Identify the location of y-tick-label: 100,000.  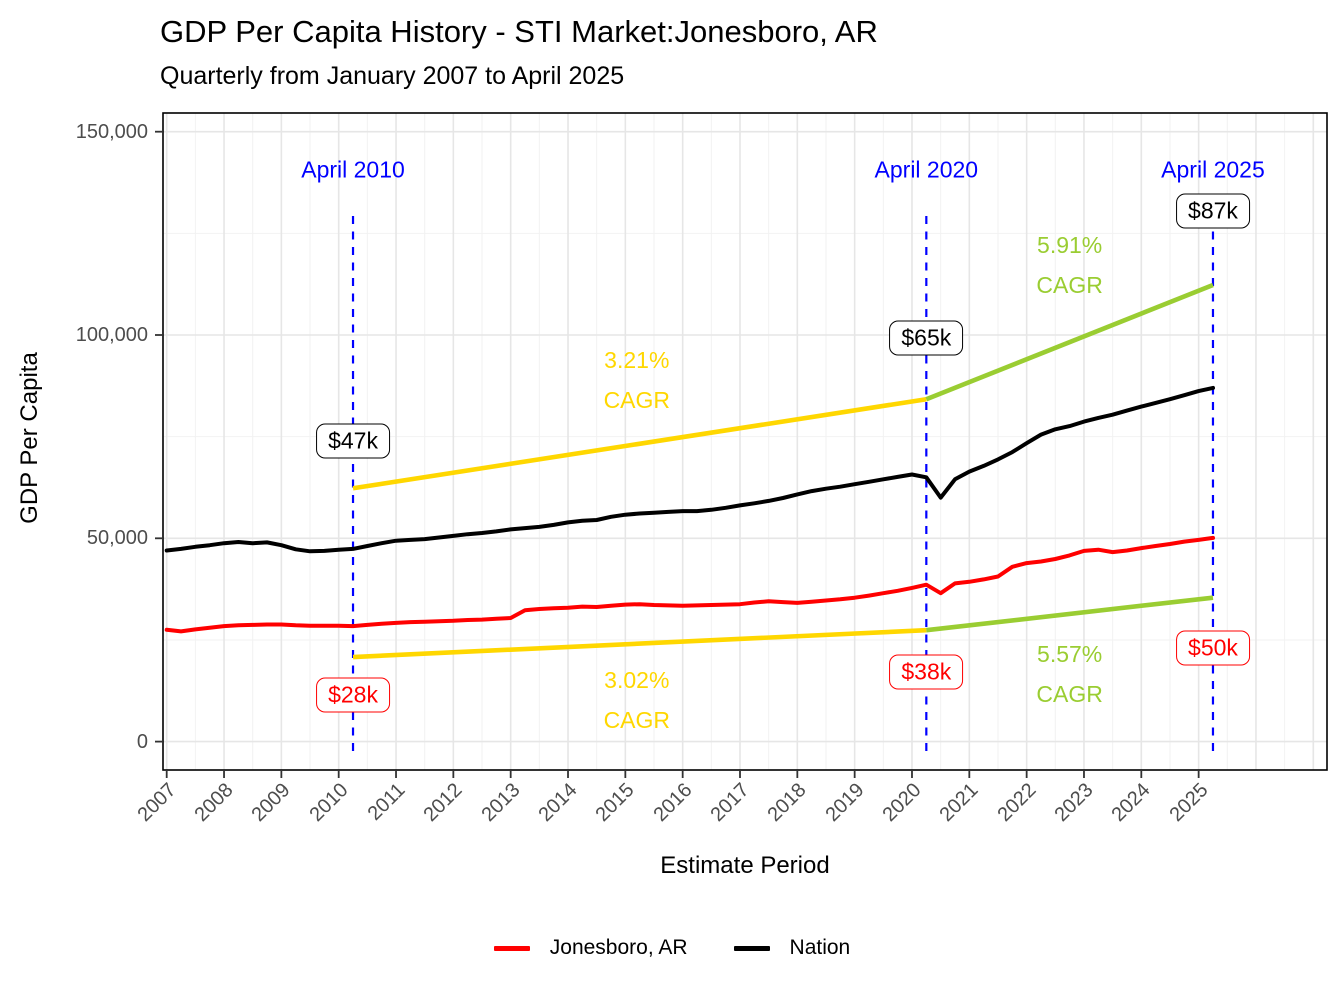
(111, 335).